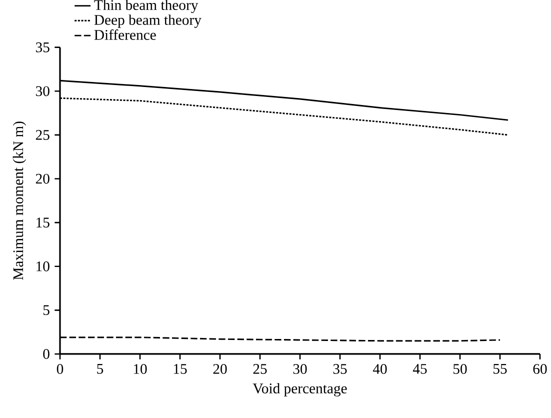 This screenshot has width=551, height=418. What do you see at coordinates (379, 369) in the screenshot?
I see `x-tick-label: 40` at bounding box center [379, 369].